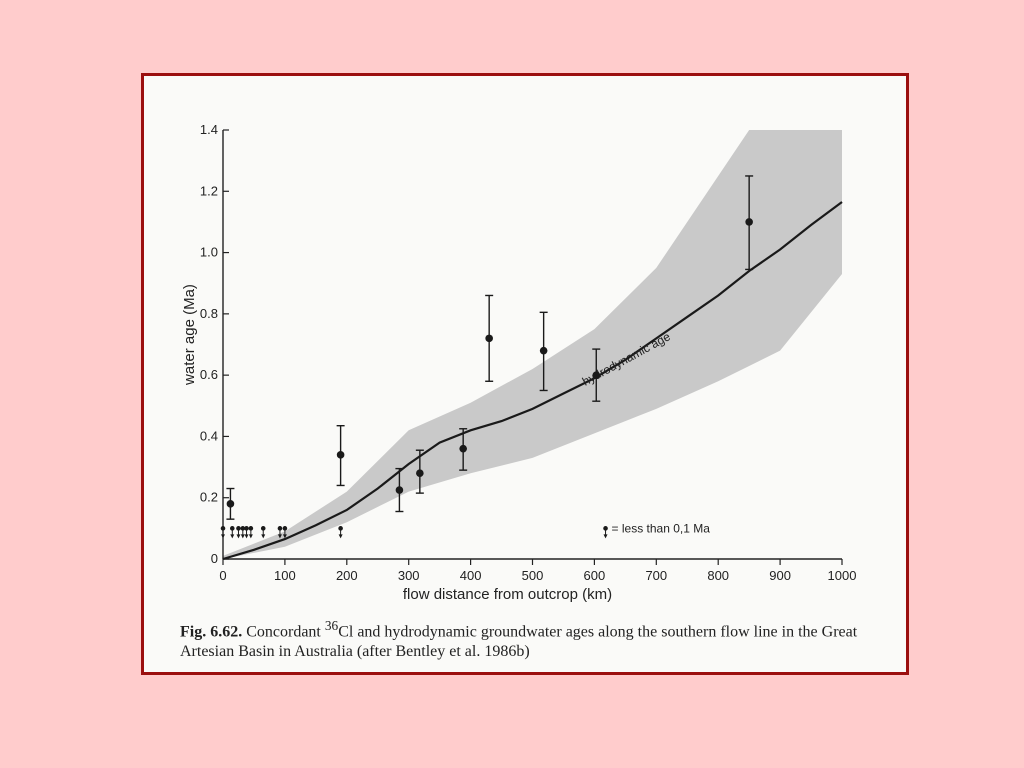  I want to click on x-tick-label: 200, so click(347, 575).